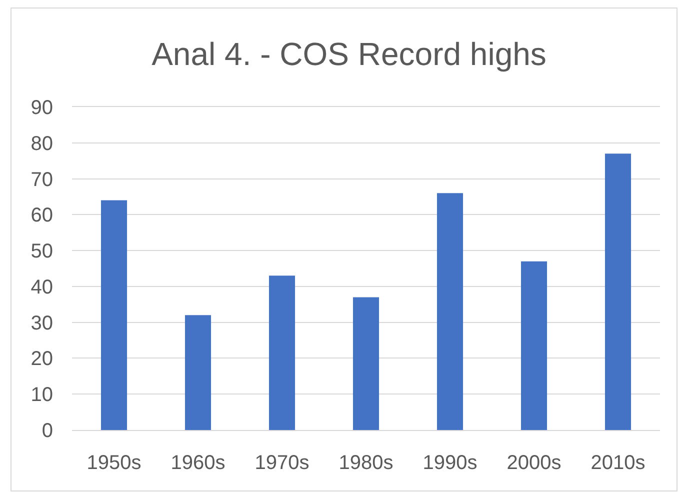 The height and width of the screenshot is (493, 679). I want to click on x-tick-label: 2000s, so click(534, 463).